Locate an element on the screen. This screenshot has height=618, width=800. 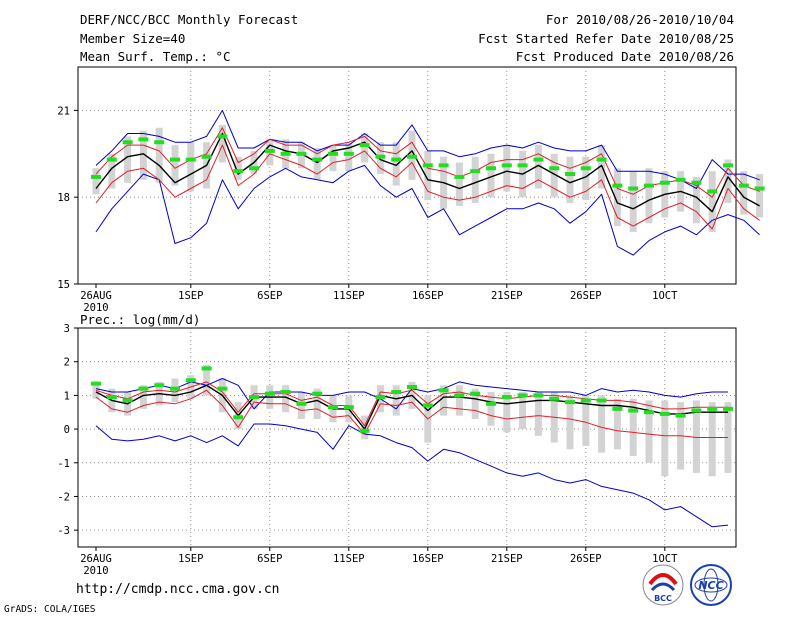
forecast-period: For 2010/08/26-2010/10/04 is located at coordinates (639, 19).